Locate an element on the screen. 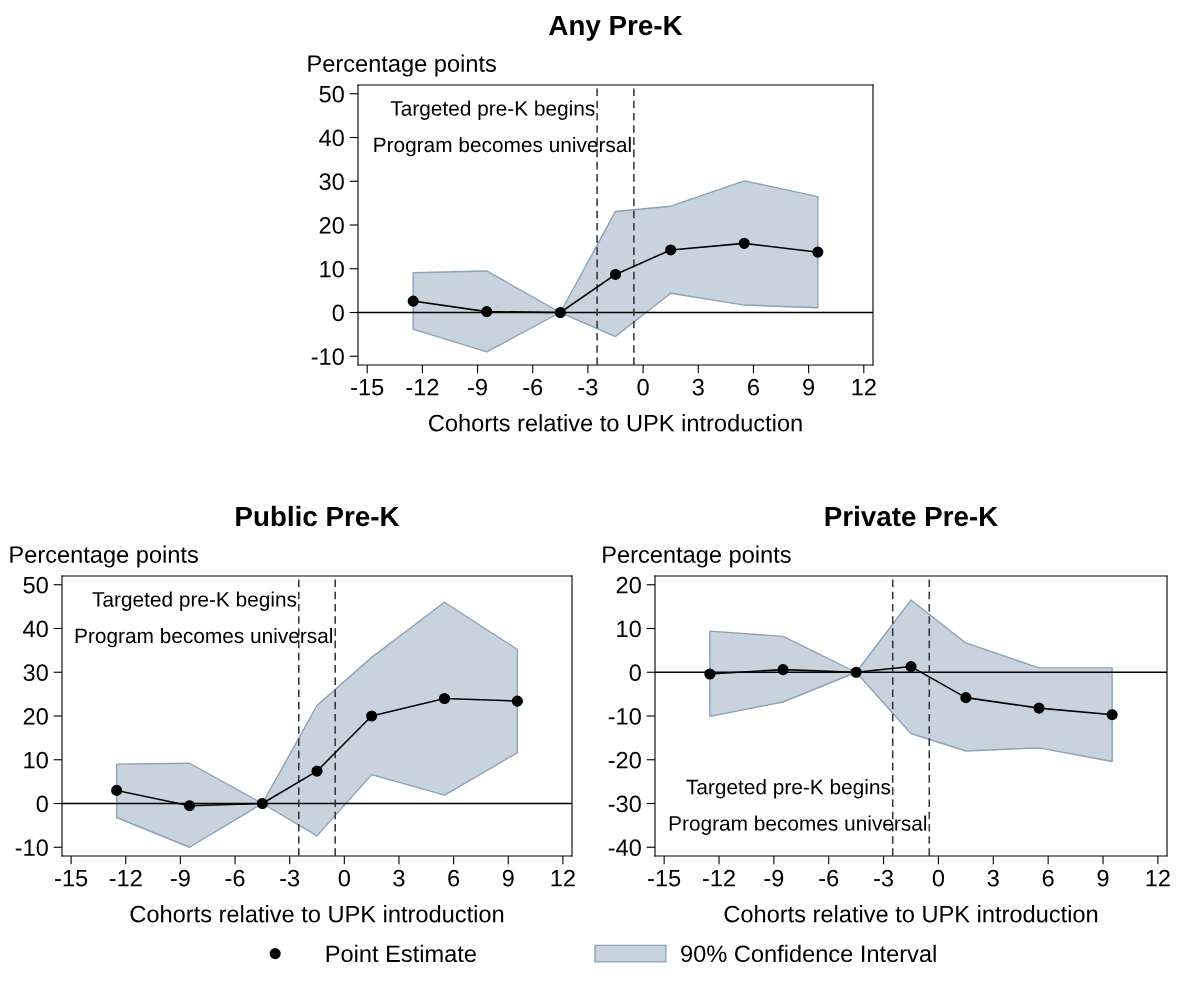 The height and width of the screenshot is (993, 1177). text: 90% Confidence Interval is located at coordinates (808, 953).